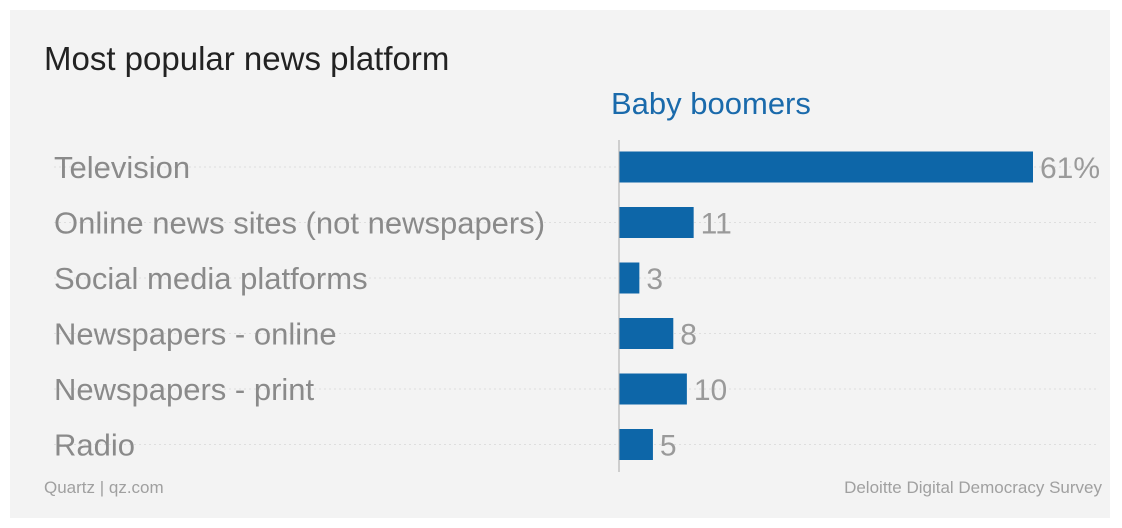 This screenshot has width=1122, height=528. What do you see at coordinates (710, 390) in the screenshot?
I see `value-label: 10` at bounding box center [710, 390].